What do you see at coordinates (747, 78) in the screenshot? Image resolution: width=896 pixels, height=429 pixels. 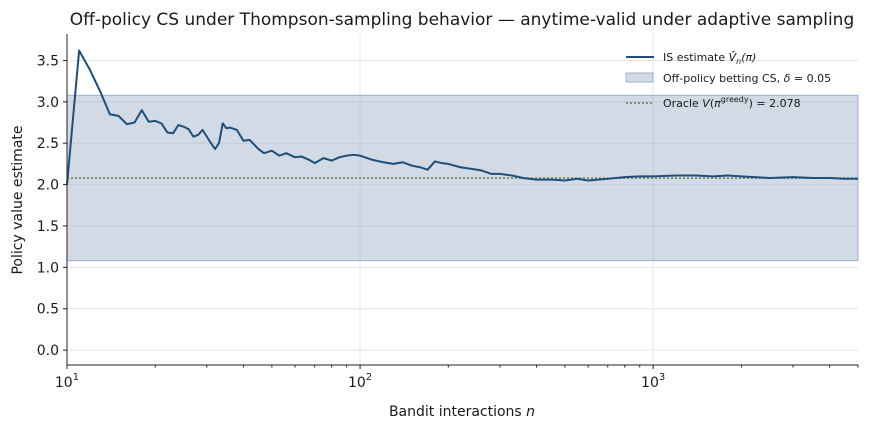 I see `legend-label-band: Off-policy betting CS, δ = 0.05` at bounding box center [747, 78].